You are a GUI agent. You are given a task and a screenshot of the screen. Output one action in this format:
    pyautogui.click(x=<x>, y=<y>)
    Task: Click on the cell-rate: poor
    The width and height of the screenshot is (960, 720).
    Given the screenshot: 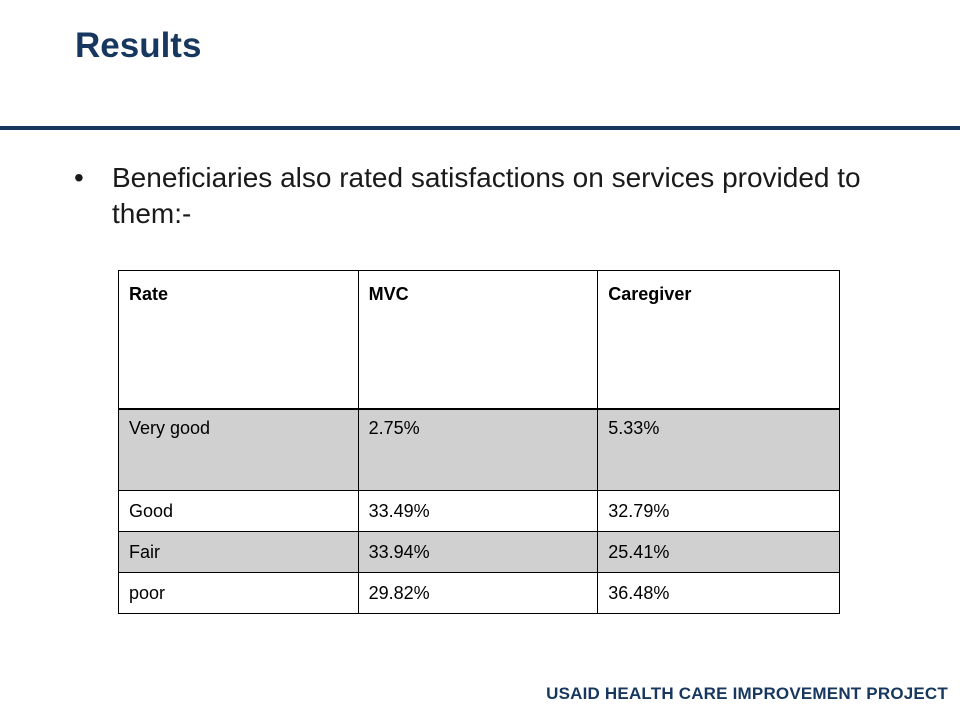 What is the action you would take?
    pyautogui.click(x=238, y=593)
    